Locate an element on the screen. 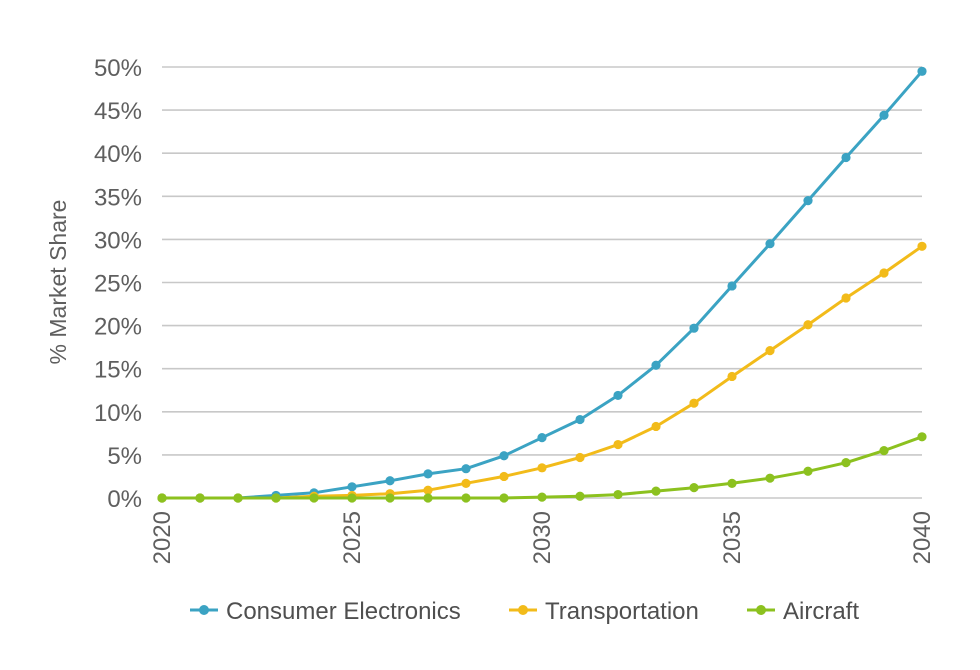 The width and height of the screenshot is (980, 670). y-axis-tick-labels: 0% 5% 10% 15% 20% 25% 30% 35% 40% 45% 50% is located at coordinates (118, 284).